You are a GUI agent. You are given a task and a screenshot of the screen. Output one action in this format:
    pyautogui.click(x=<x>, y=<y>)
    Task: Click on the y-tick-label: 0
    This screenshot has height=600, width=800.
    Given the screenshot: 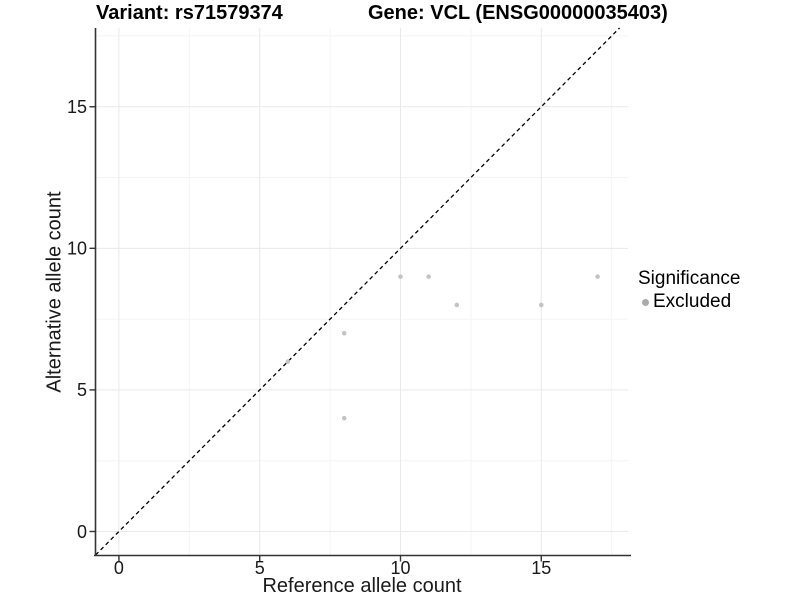 What is the action you would take?
    pyautogui.click(x=82, y=532)
    